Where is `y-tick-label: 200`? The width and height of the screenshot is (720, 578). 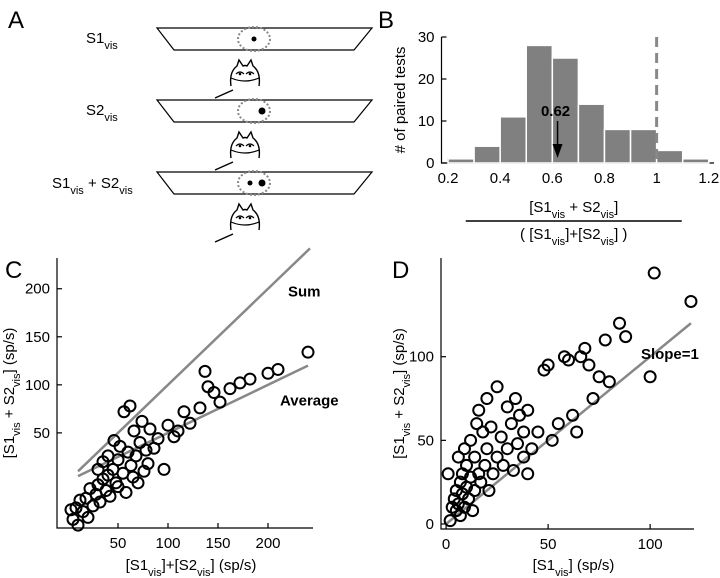 y-tick-label: 200 is located at coordinates (37, 289).